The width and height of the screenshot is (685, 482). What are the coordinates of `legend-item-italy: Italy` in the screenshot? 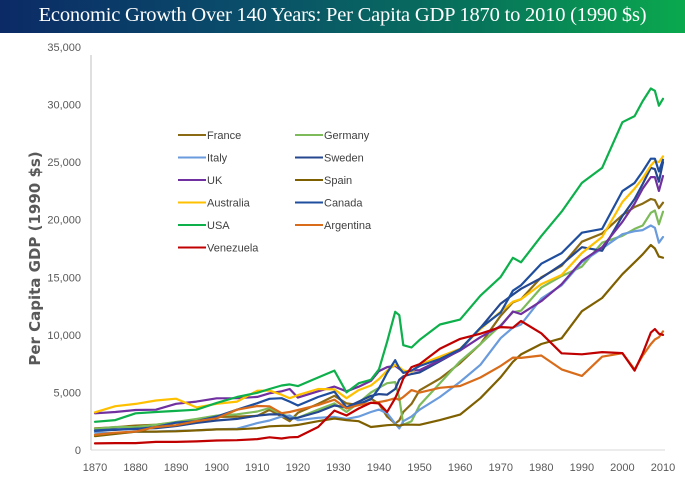 It's located at (203, 159).